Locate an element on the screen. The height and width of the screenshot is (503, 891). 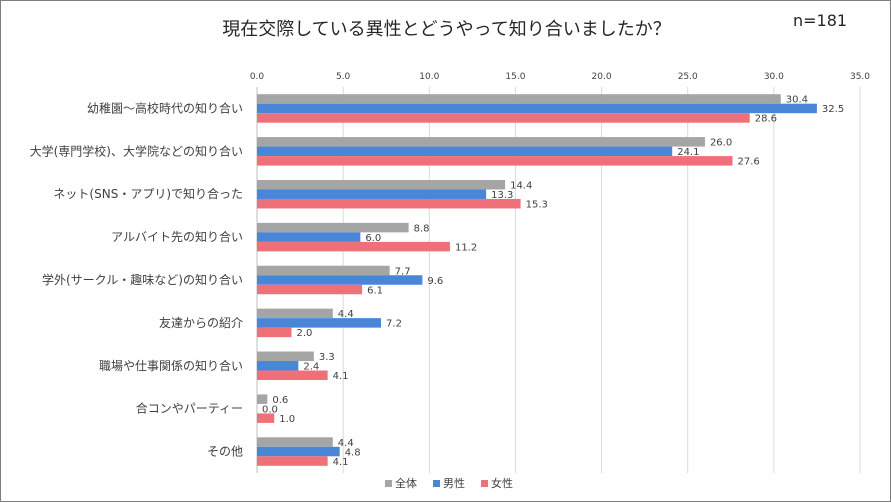
data-label: 32.5 is located at coordinates (833, 109).